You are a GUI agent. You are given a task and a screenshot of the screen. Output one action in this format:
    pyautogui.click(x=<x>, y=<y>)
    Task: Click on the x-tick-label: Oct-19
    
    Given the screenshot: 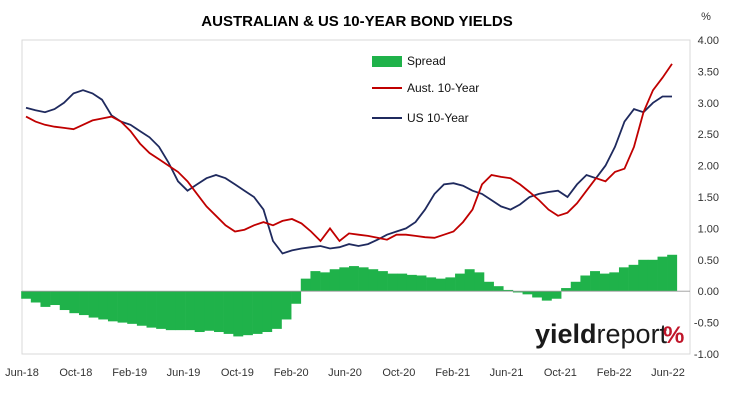 What is the action you would take?
    pyautogui.click(x=237, y=373)
    